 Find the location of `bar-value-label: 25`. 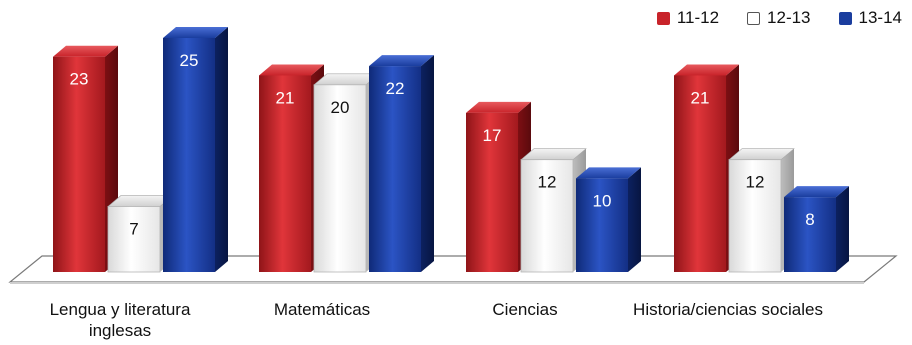

bar-value-label: 25 is located at coordinates (189, 60).